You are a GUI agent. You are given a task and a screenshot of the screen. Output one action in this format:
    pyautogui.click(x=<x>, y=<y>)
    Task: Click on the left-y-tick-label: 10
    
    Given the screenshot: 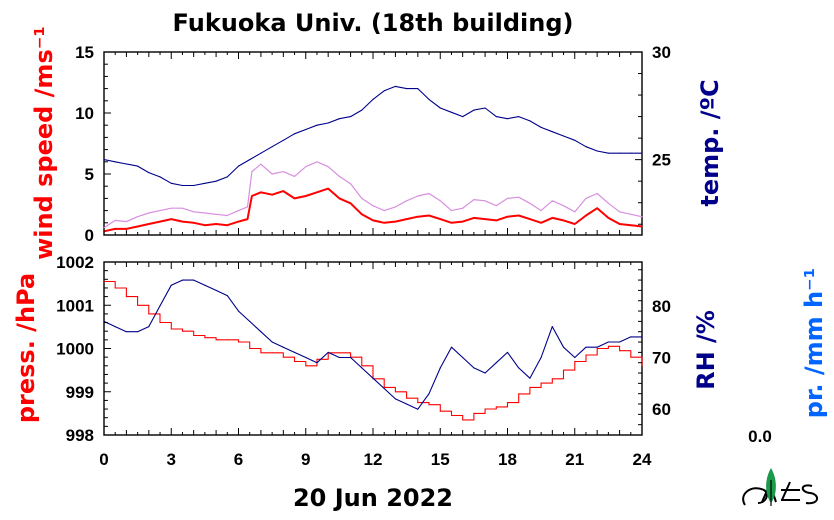 What is the action you would take?
    pyautogui.click(x=84, y=113)
    